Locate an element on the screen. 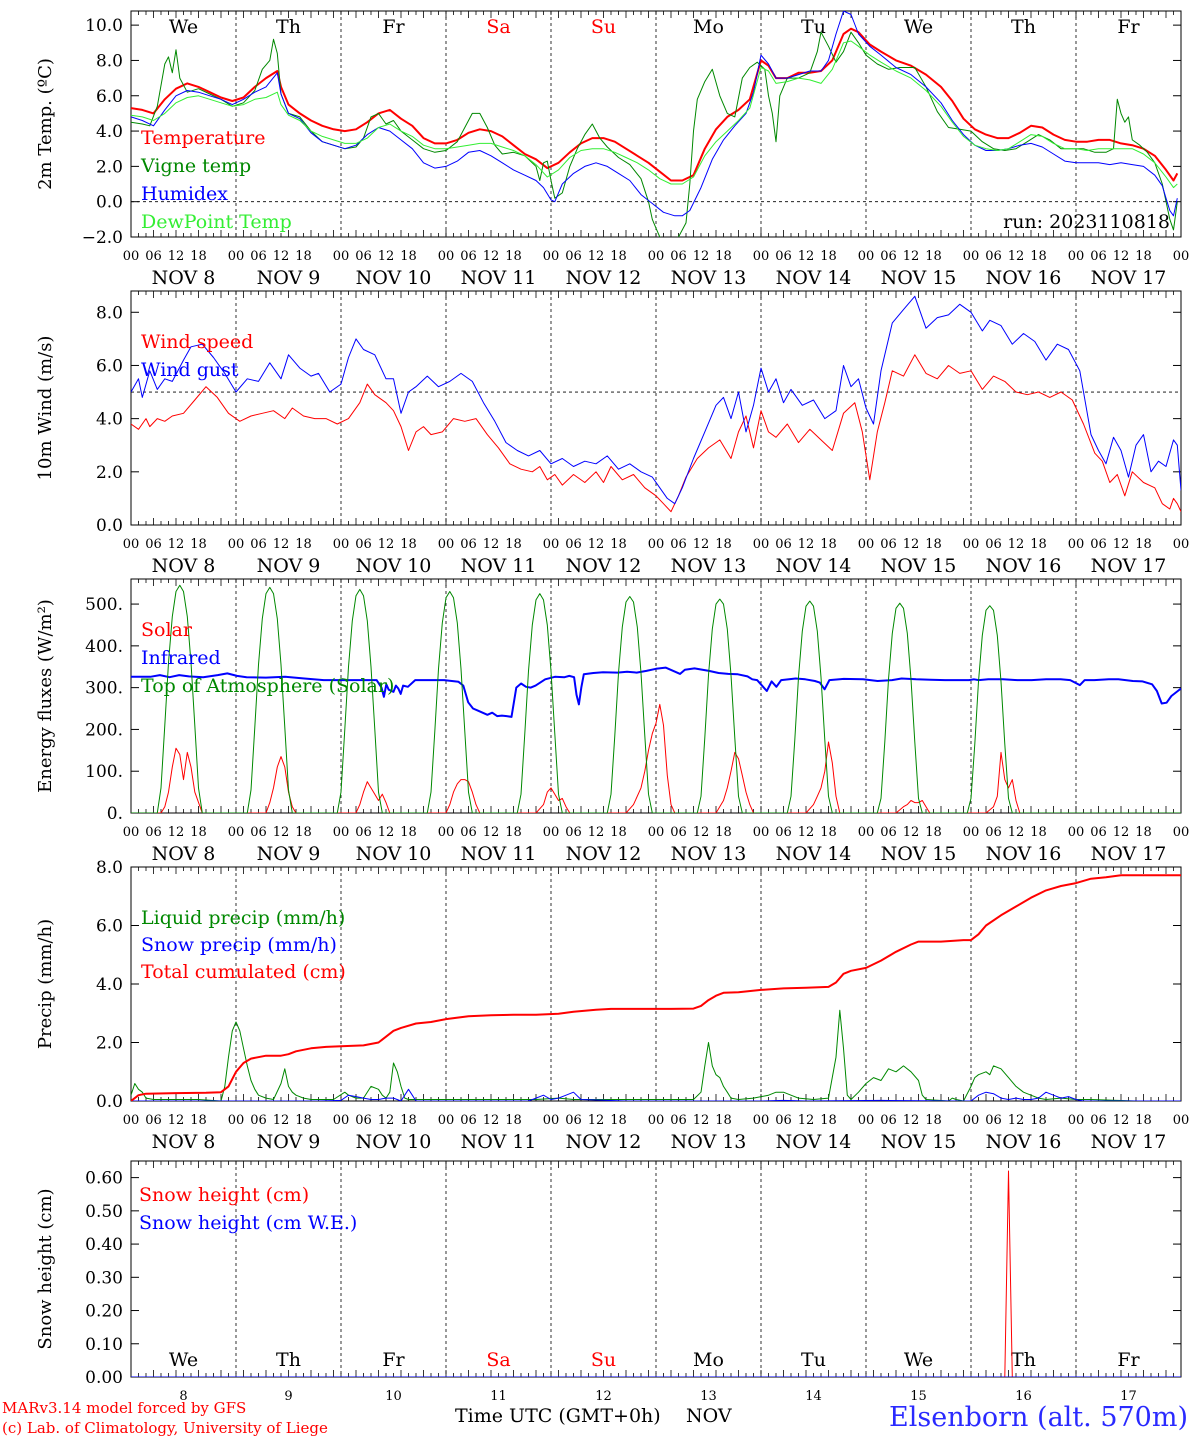 The image size is (1194, 1440). precip-date-label: NOV 11 is located at coordinates (499, 1142).